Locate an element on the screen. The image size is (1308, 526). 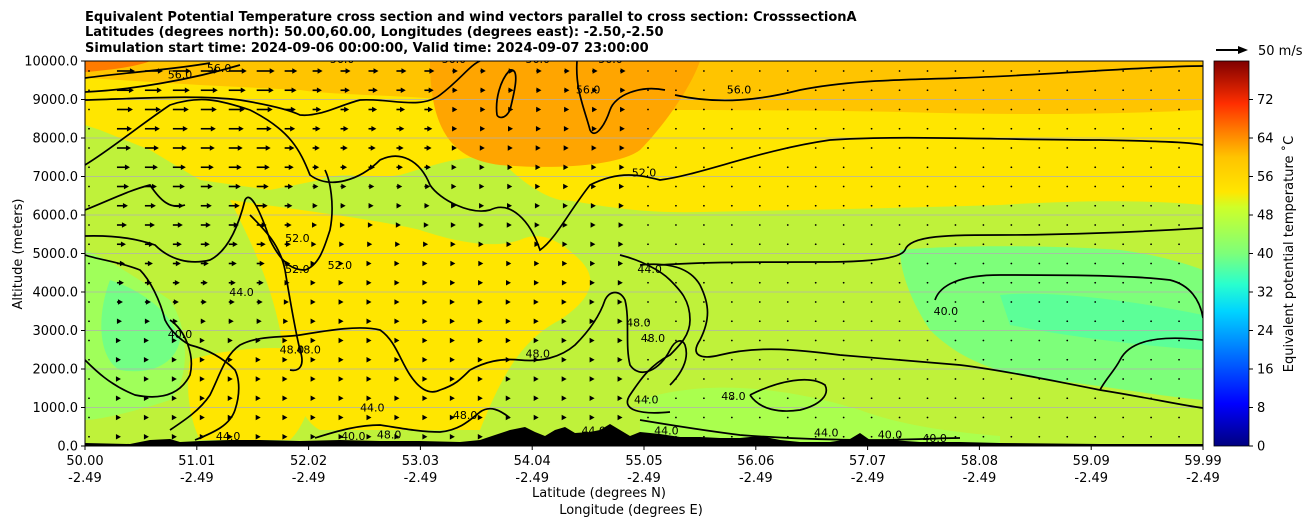
contour-56-loop is located at coordinates (506, 94).